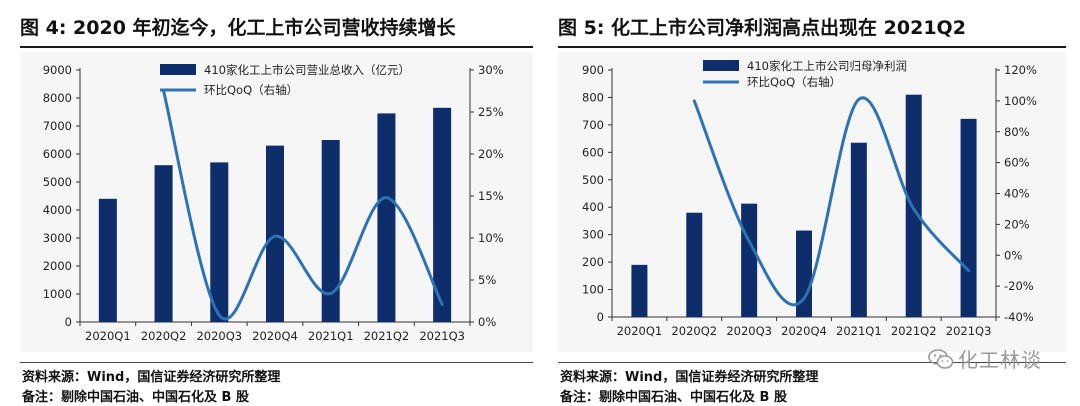 This screenshot has width=1080, height=406. What do you see at coordinates (593, 235) in the screenshot?
I see `left-y-tick-label: 300` at bounding box center [593, 235].